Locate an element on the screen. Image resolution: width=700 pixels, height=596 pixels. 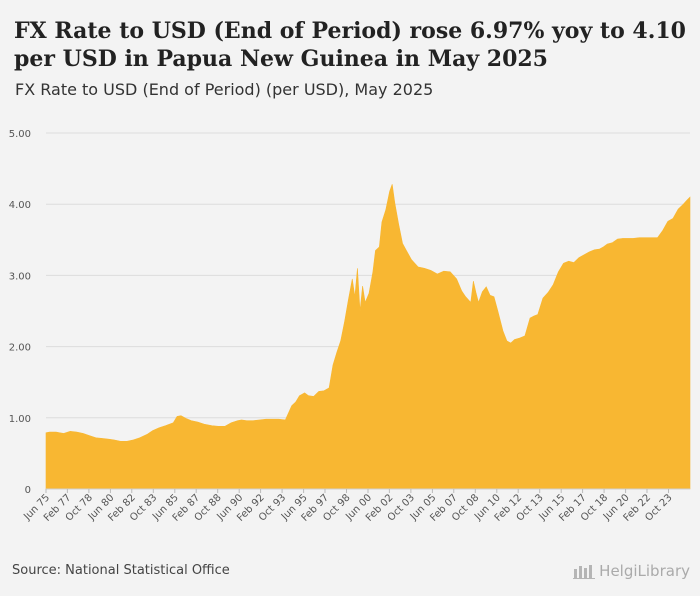
library-icon is located at coordinates (584, 572).